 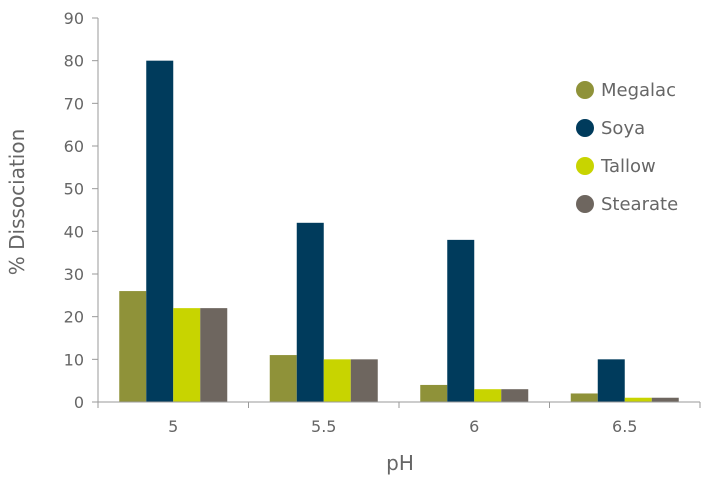 I want to click on y-tick-label: 0, so click(x=79, y=402).